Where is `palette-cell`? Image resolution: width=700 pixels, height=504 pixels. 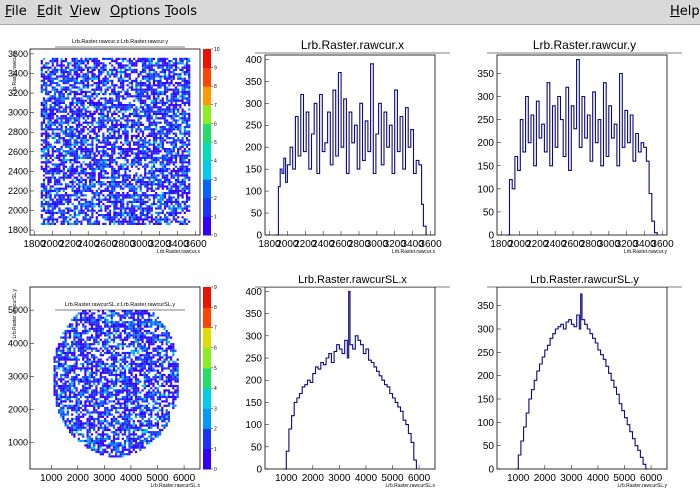 palette-cell is located at coordinates (207, 207).